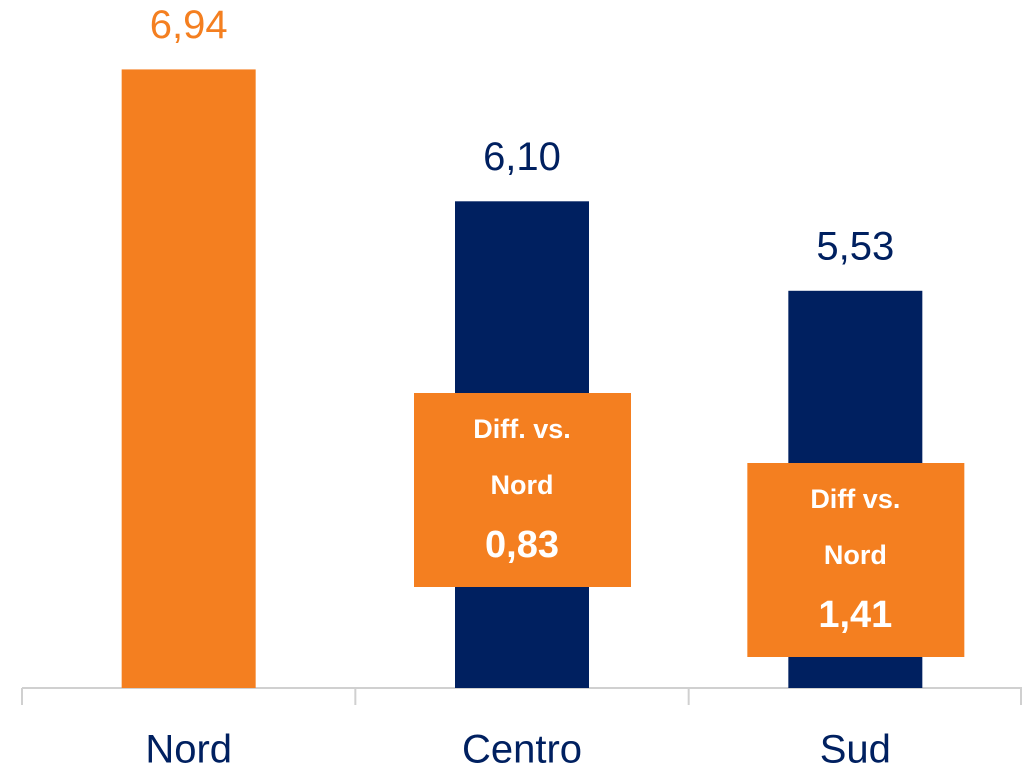 This screenshot has width=1022, height=772. I want to click on x-tick-label: Sud, so click(855, 750).